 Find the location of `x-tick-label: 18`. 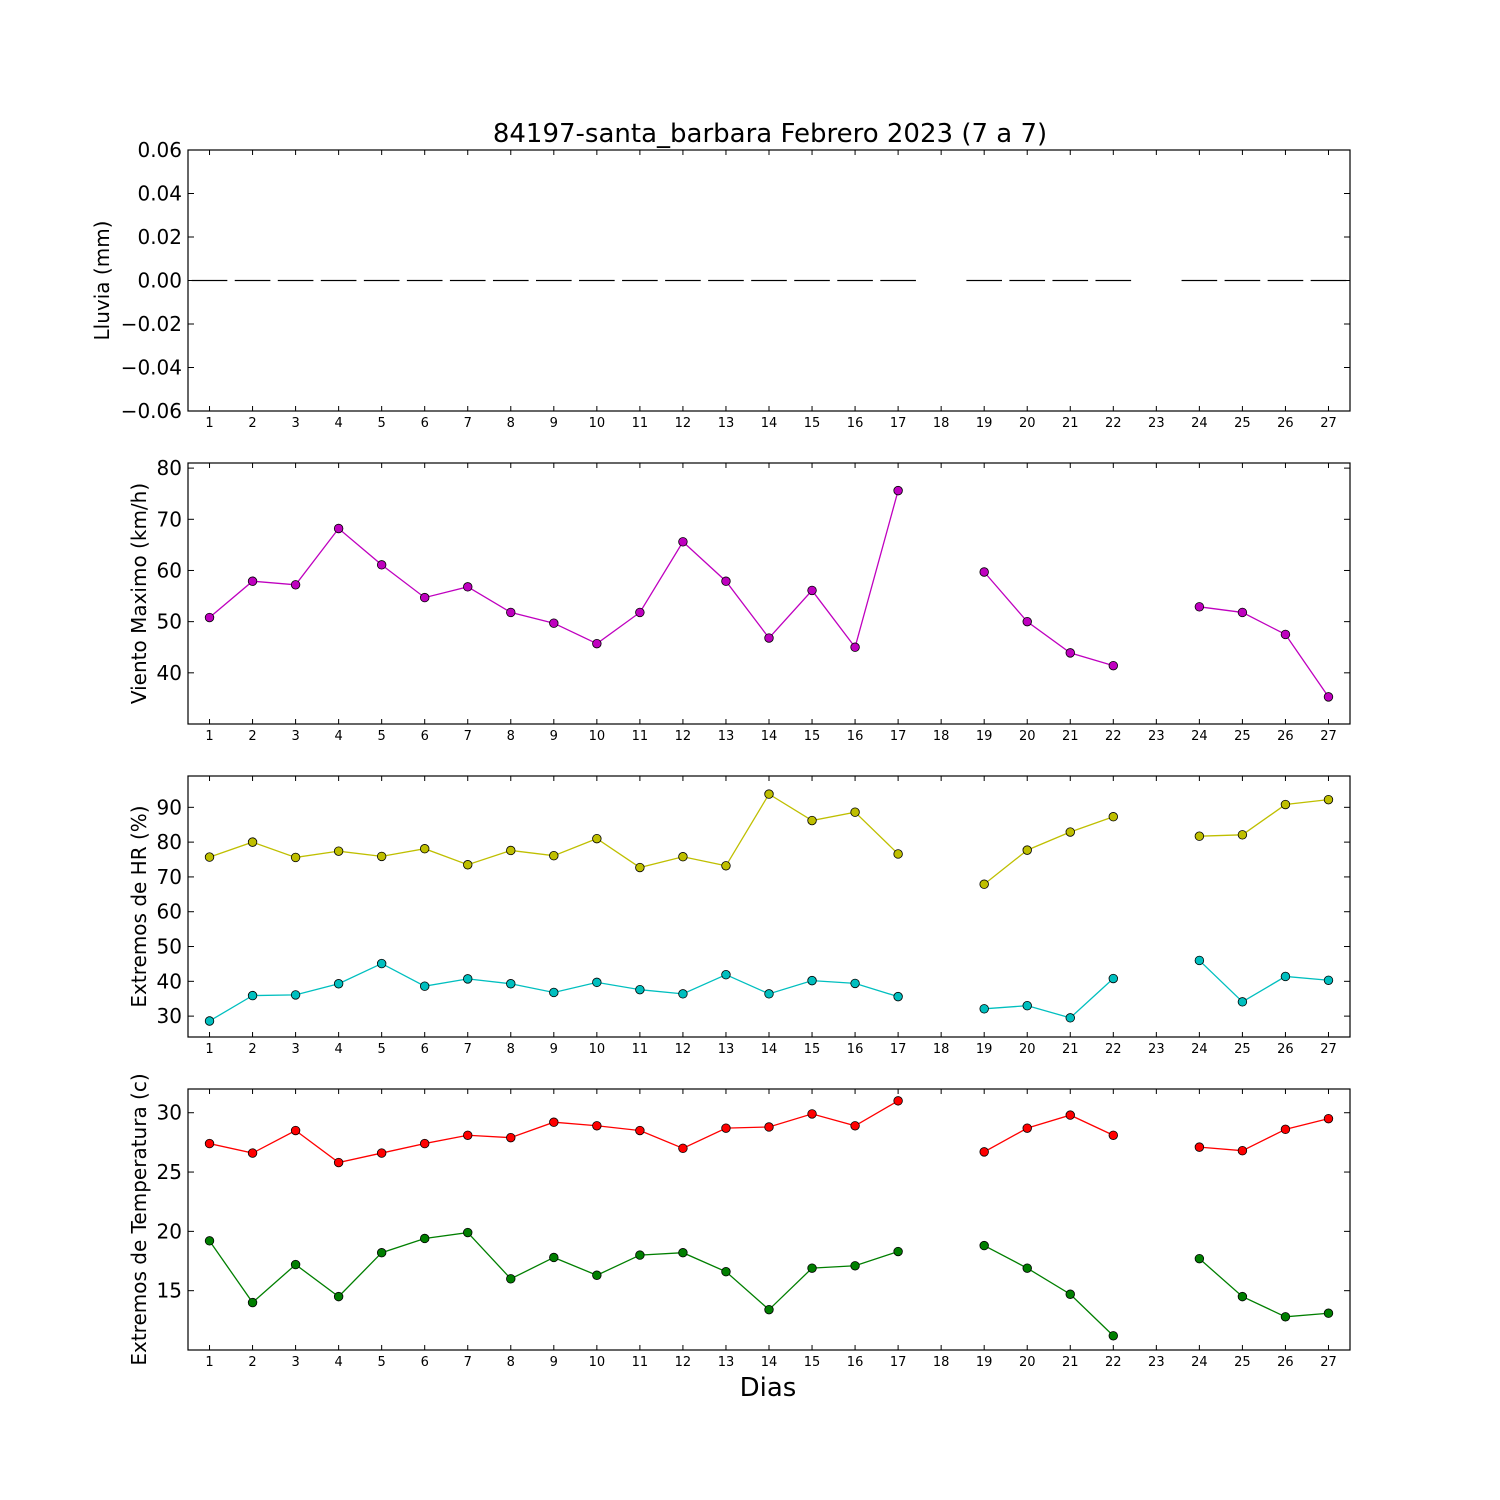

x-tick-label: 18 is located at coordinates (941, 1362).